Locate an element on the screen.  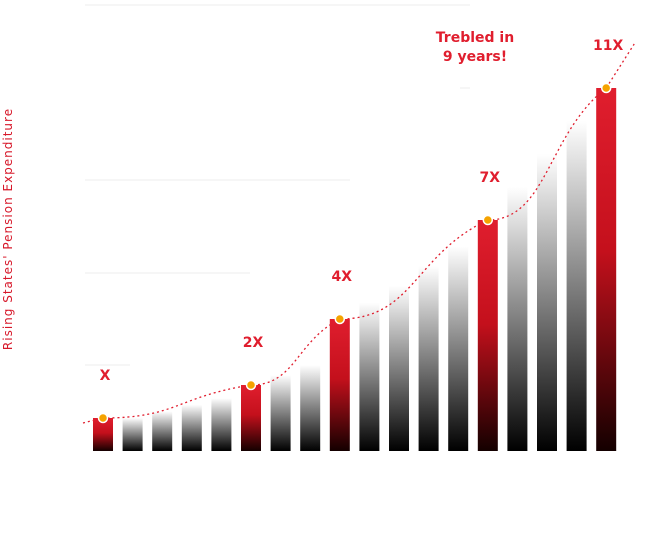
annotation-line-0: Trebled in is located at coordinates (475, 38).